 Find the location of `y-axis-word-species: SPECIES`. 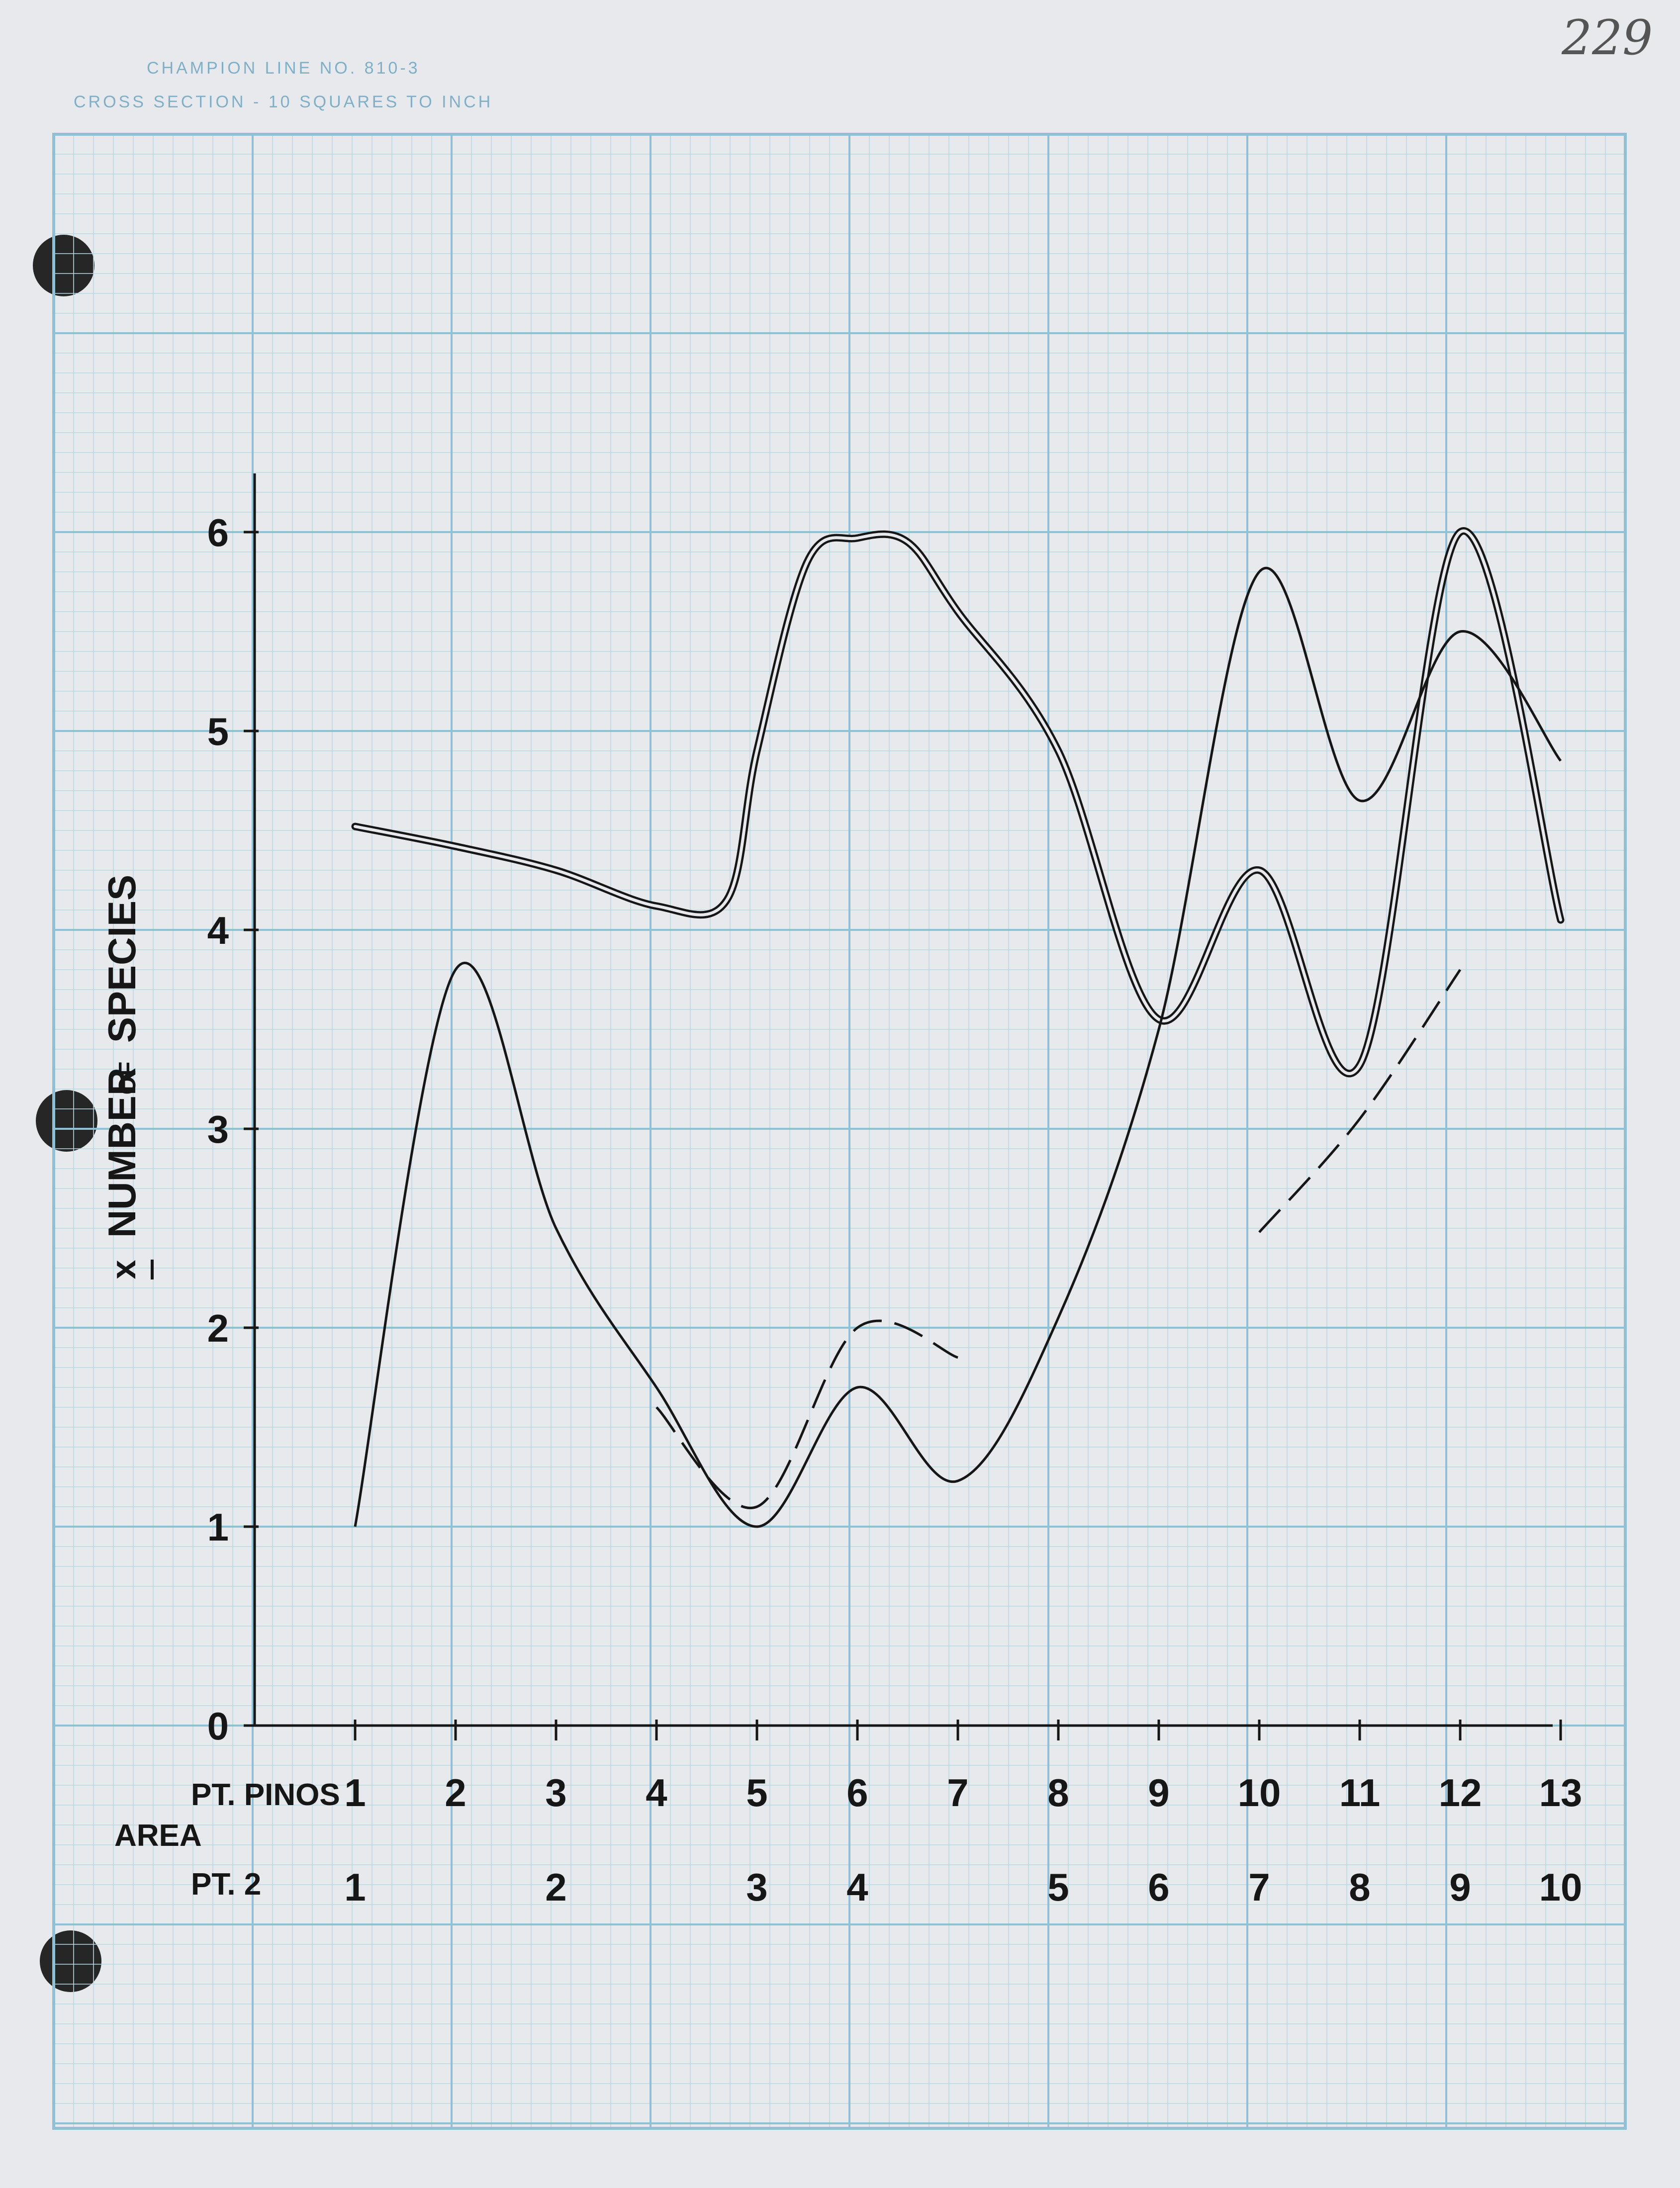

y-axis-word-species: SPECIES is located at coordinates (122, 959).